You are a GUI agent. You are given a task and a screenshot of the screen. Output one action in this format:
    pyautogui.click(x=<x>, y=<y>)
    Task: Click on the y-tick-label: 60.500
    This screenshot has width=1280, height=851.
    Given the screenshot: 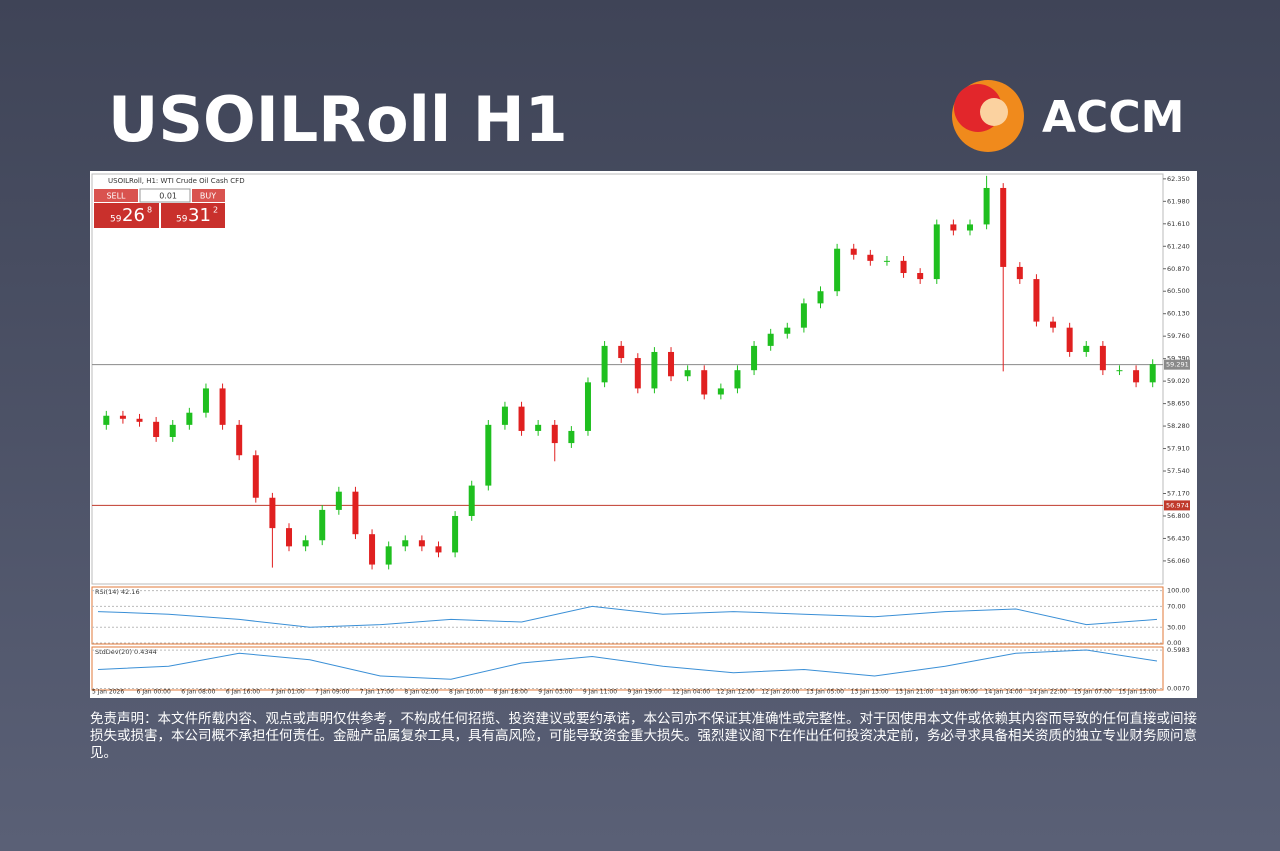 What is the action you would take?
    pyautogui.click(x=1178, y=291)
    